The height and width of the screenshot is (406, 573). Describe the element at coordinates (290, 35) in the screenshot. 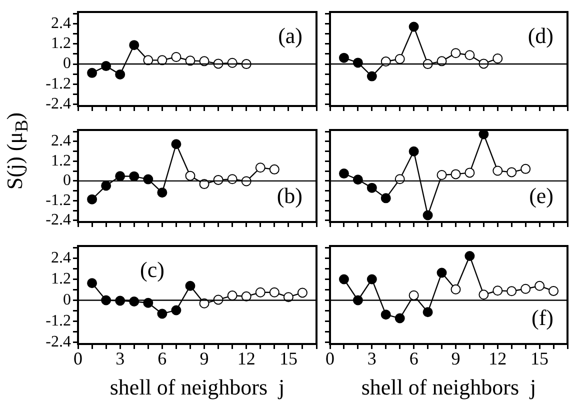

I see `annotation: (a)` at that location.